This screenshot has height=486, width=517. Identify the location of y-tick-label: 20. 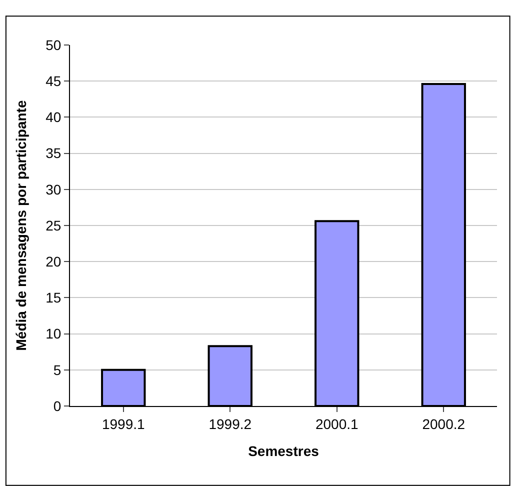
(54, 262).